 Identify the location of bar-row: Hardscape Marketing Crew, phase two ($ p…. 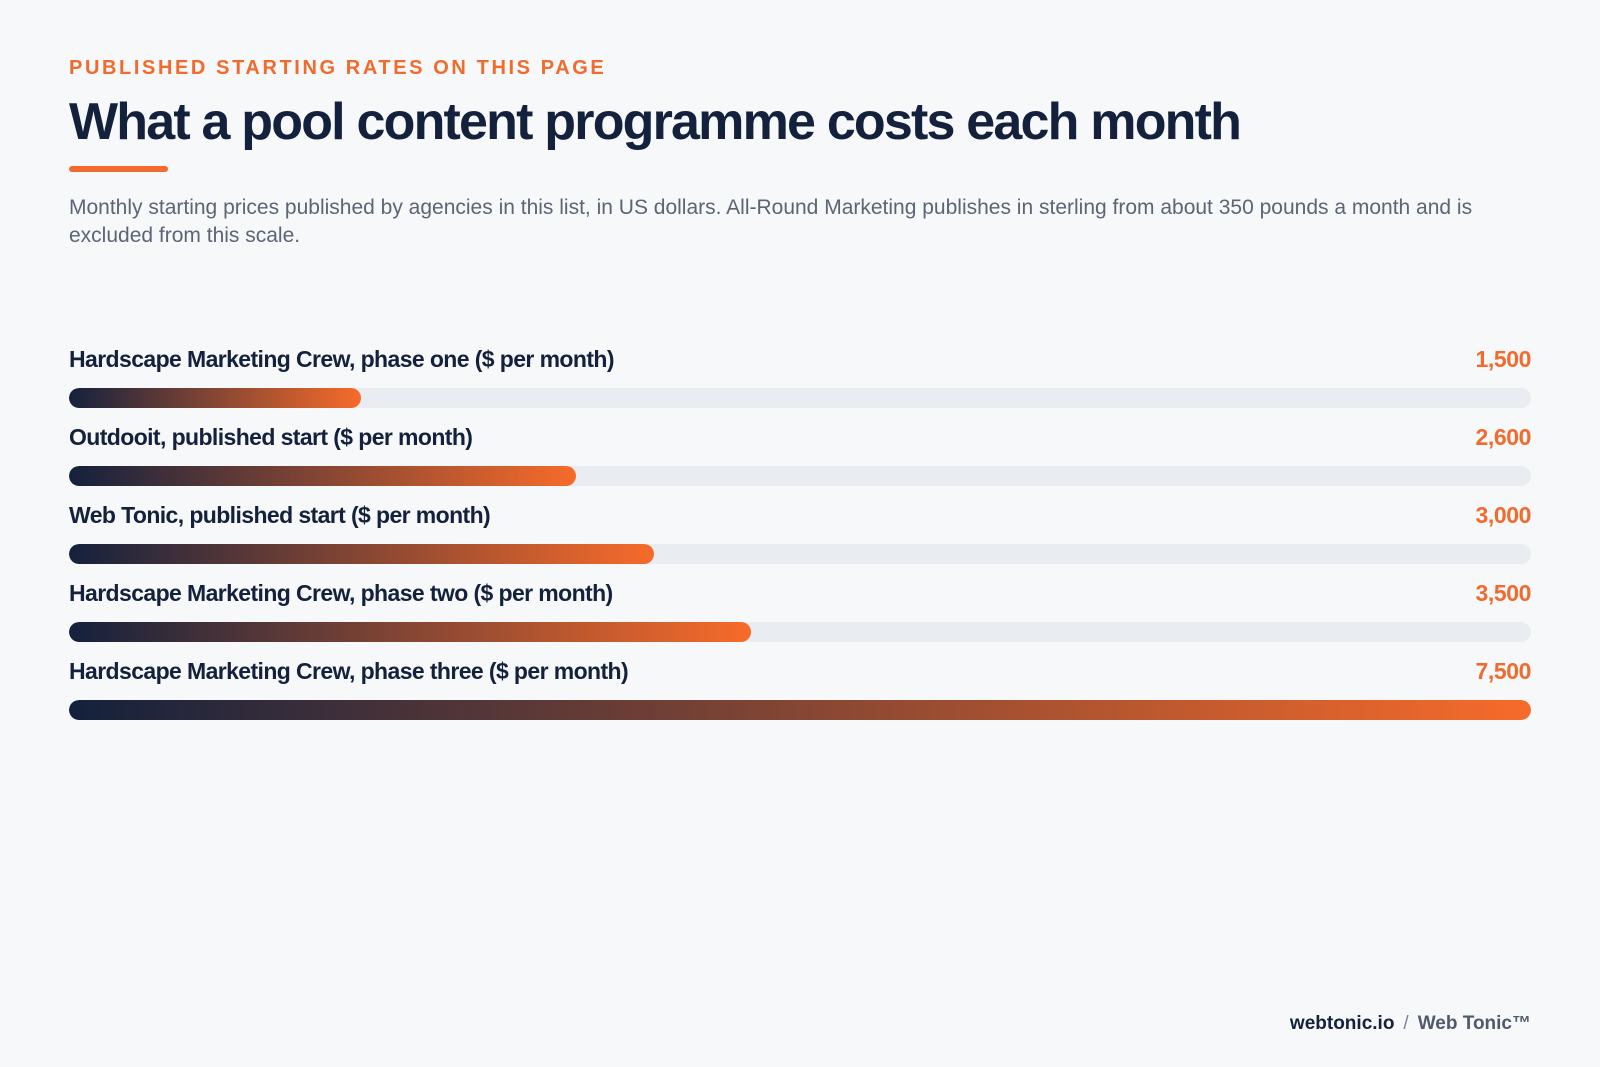
(800, 617).